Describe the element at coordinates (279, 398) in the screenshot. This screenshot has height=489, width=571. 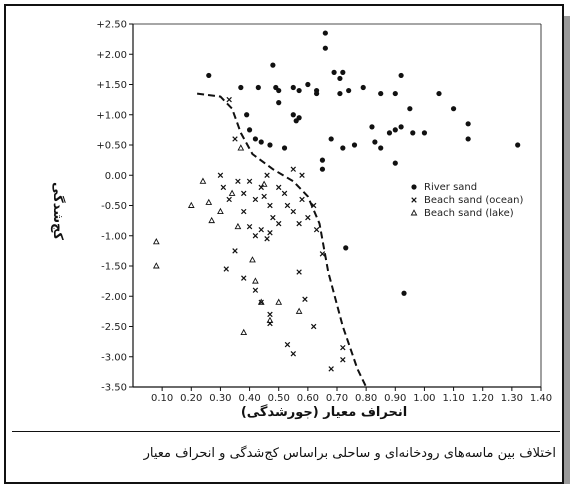
I see `x-tick-label: 0.50` at that location.